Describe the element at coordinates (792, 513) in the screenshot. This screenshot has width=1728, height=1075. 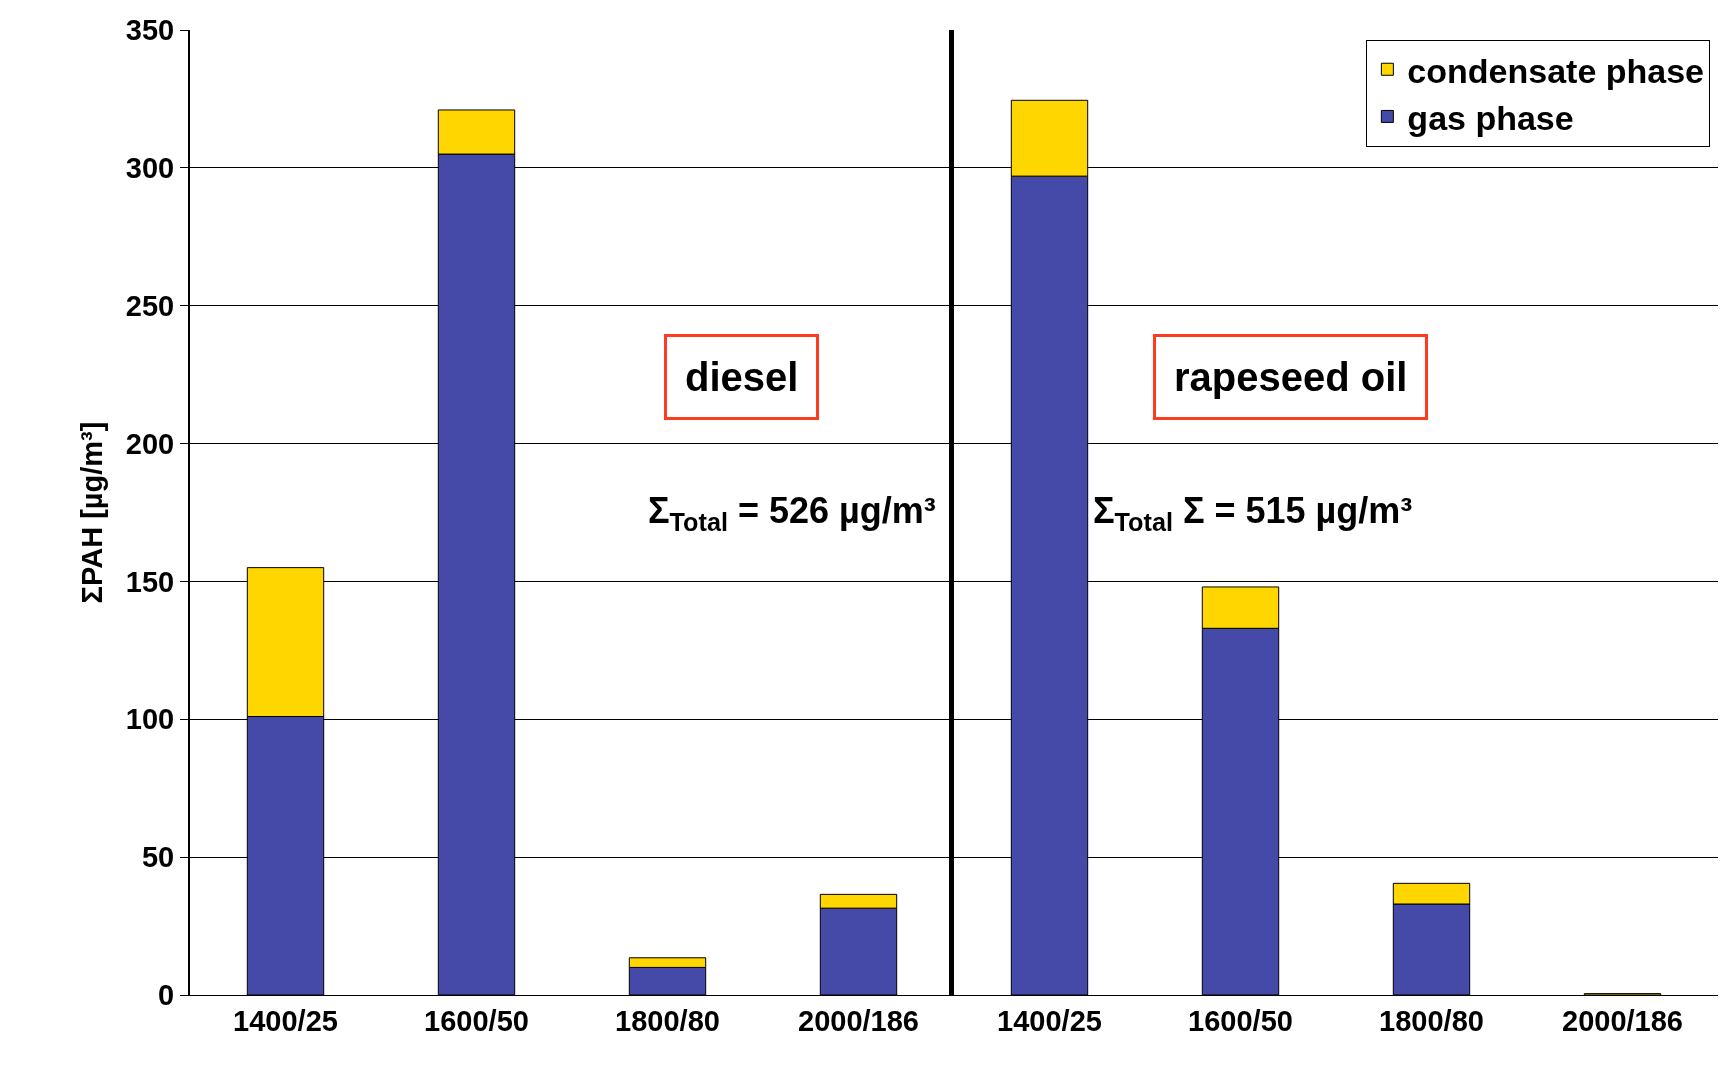
I see `annotation: Σ$_{Total}$ = 526 µg/m³` at that location.